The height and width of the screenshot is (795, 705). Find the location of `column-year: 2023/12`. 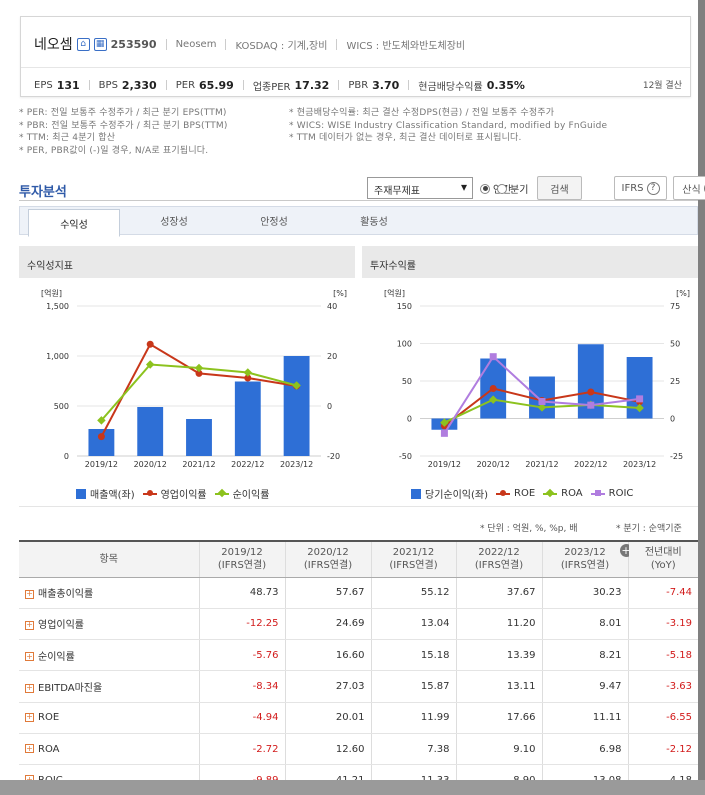

column-year: 2023/12 is located at coordinates (585, 553).